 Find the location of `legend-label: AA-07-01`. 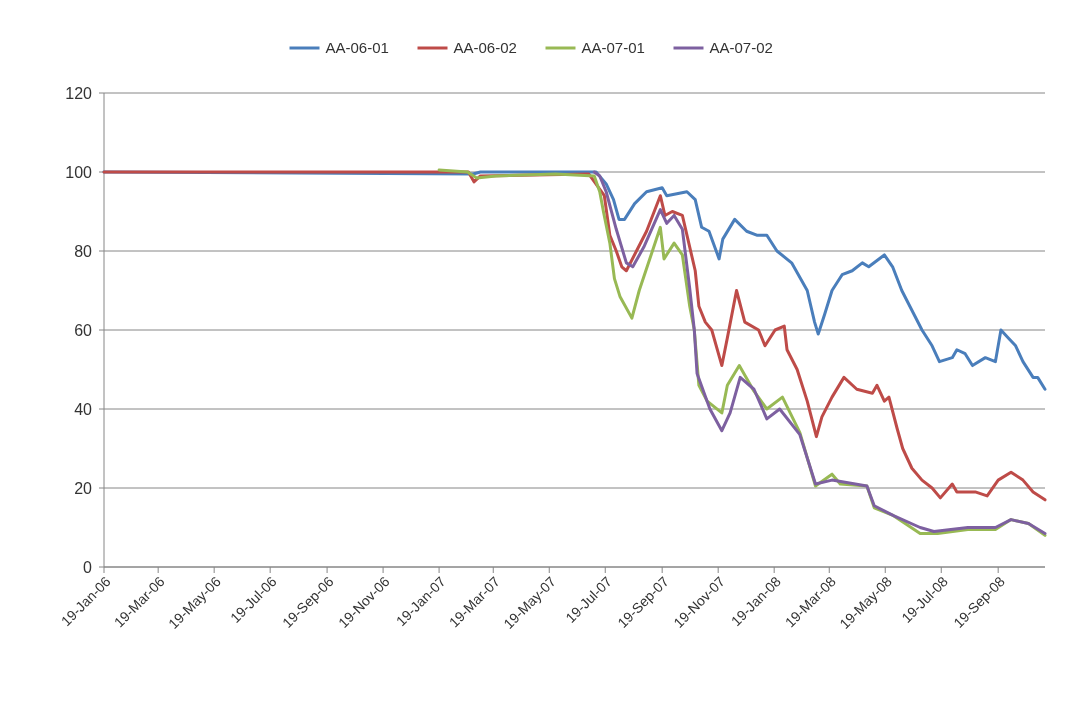

legend-label: AA-07-01 is located at coordinates (613, 48).